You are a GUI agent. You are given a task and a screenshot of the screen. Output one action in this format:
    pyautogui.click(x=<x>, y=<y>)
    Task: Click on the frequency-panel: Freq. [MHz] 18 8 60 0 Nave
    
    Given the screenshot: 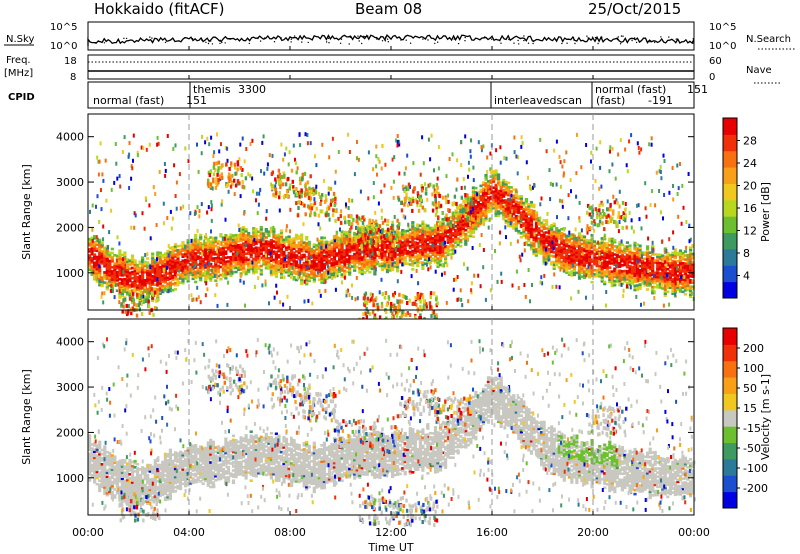 What is the action you would take?
    pyautogui.click(x=392, y=69)
    